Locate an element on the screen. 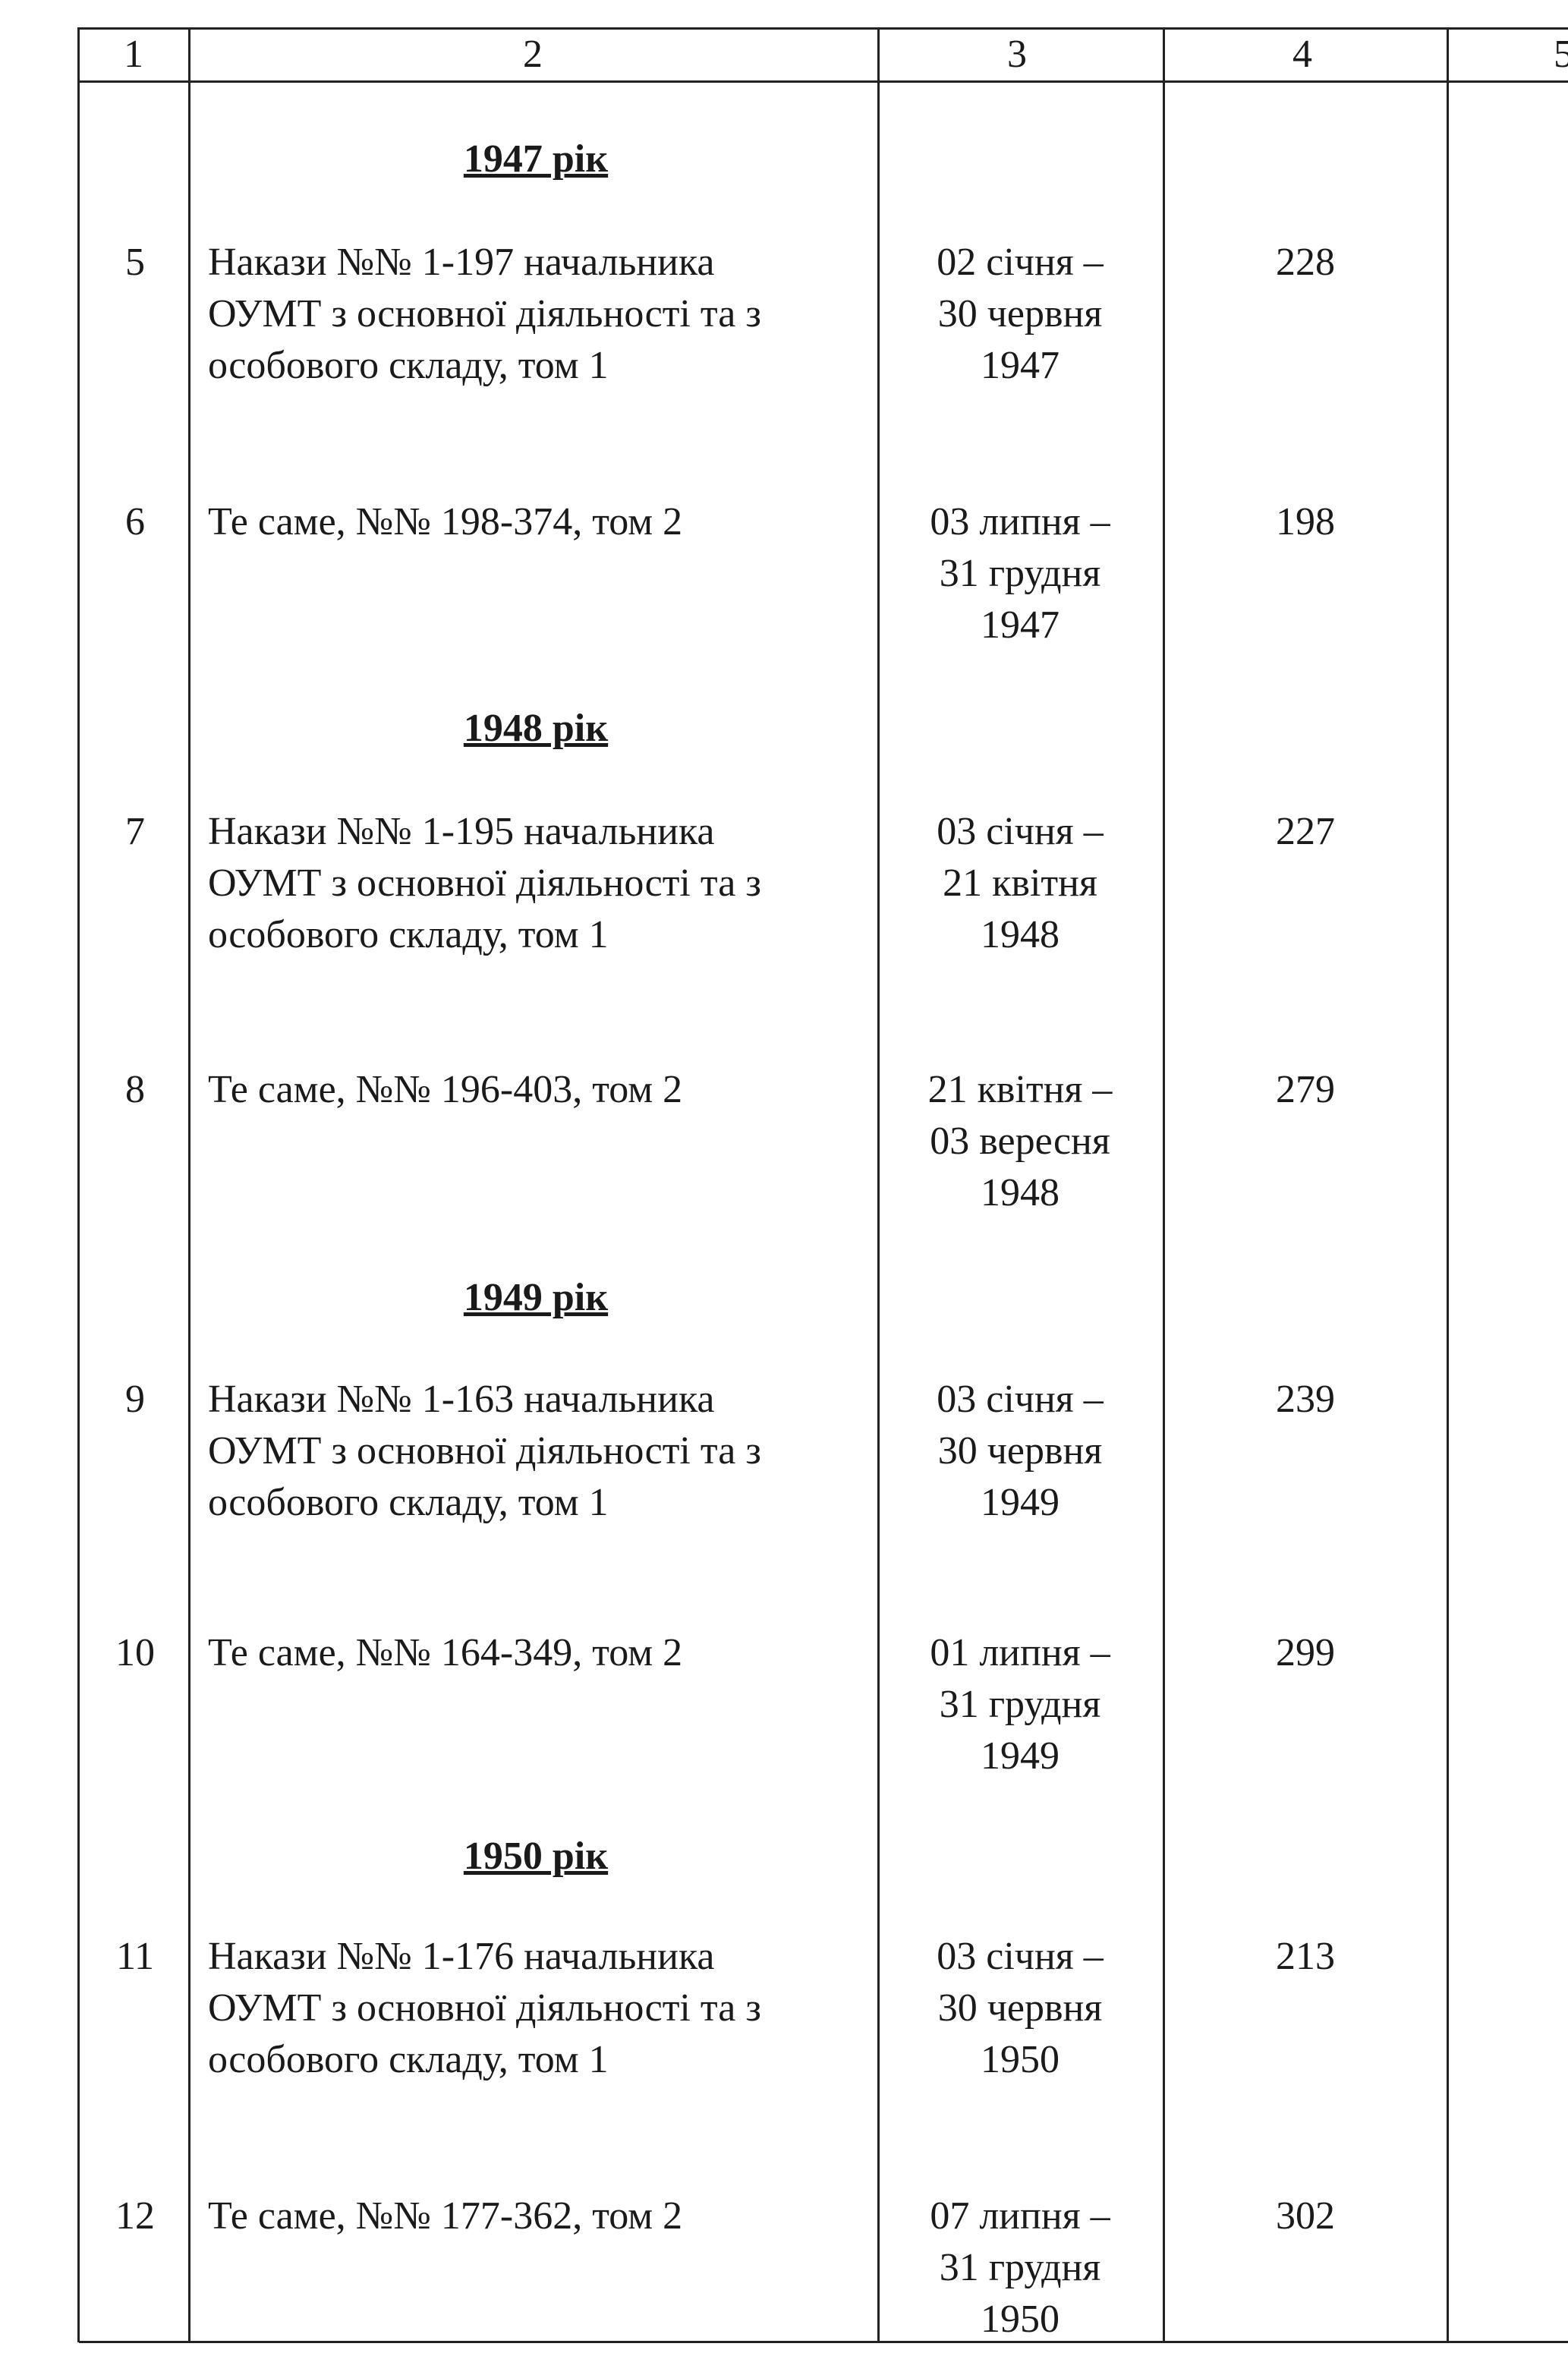  dates: 21 квітня – is located at coordinates (1020, 1089).